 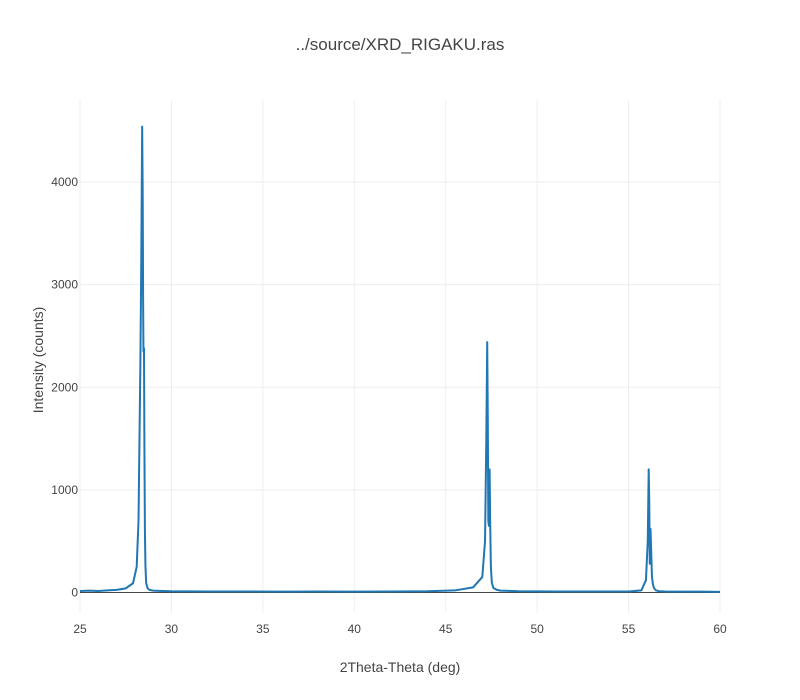 What do you see at coordinates (38, 360) in the screenshot?
I see `y-axis-label: Intensity (counts)` at bounding box center [38, 360].